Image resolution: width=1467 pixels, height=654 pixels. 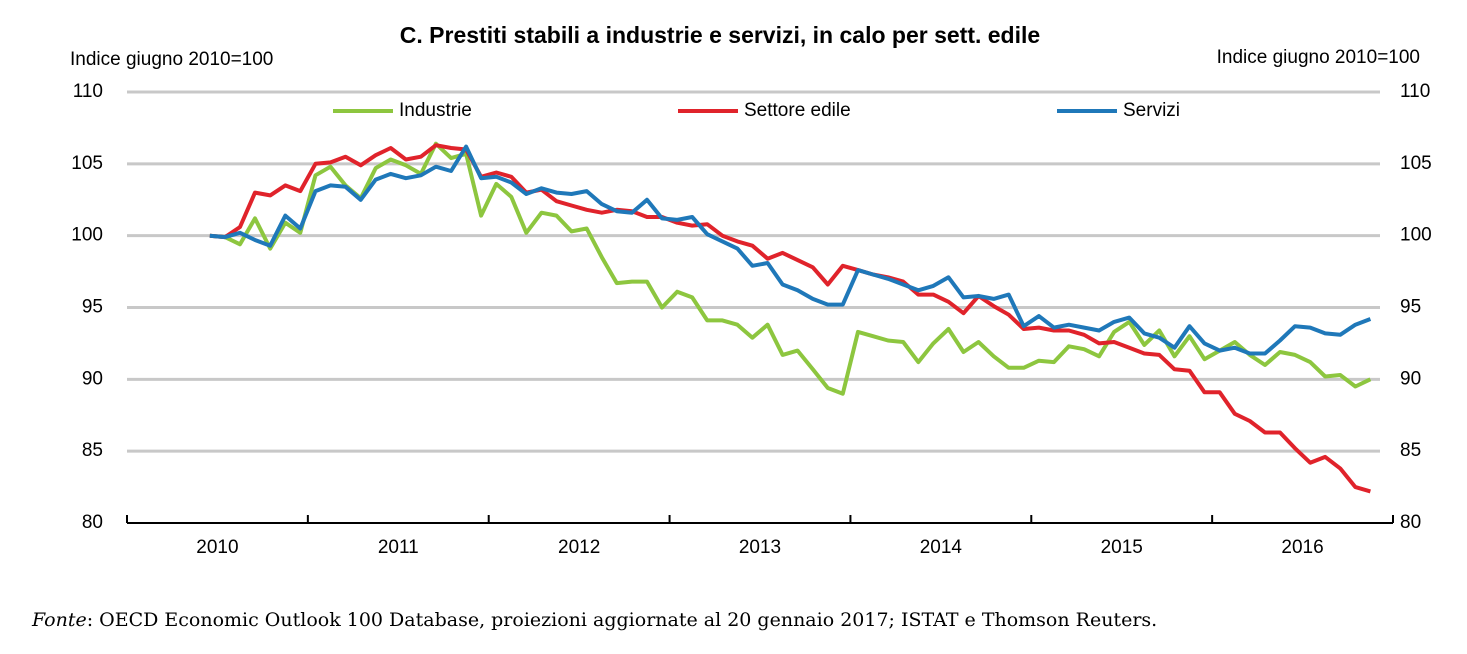 I want to click on y-tick-label: 80, so click(x=92, y=522).